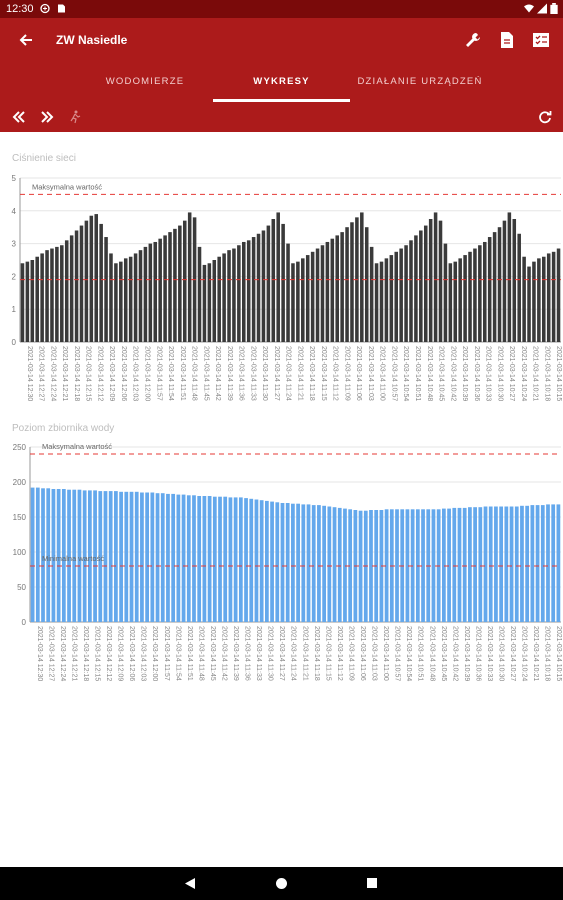 The image size is (563, 900). I want to click on x-tick-label: 2021-03-14 12:12, so click(108, 653).